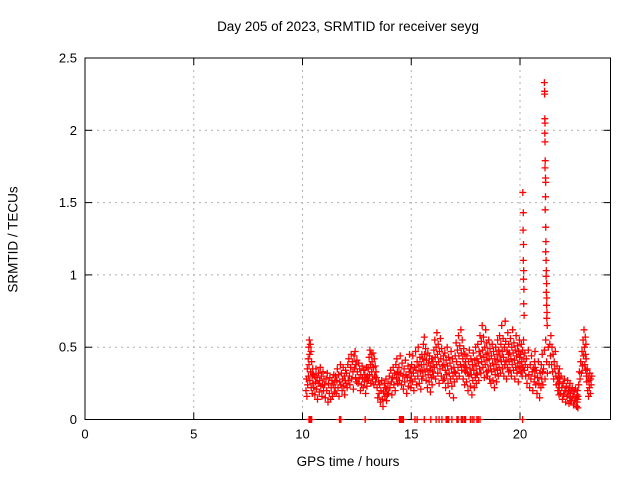  I want to click on x-tick-label: 0, so click(84, 434).